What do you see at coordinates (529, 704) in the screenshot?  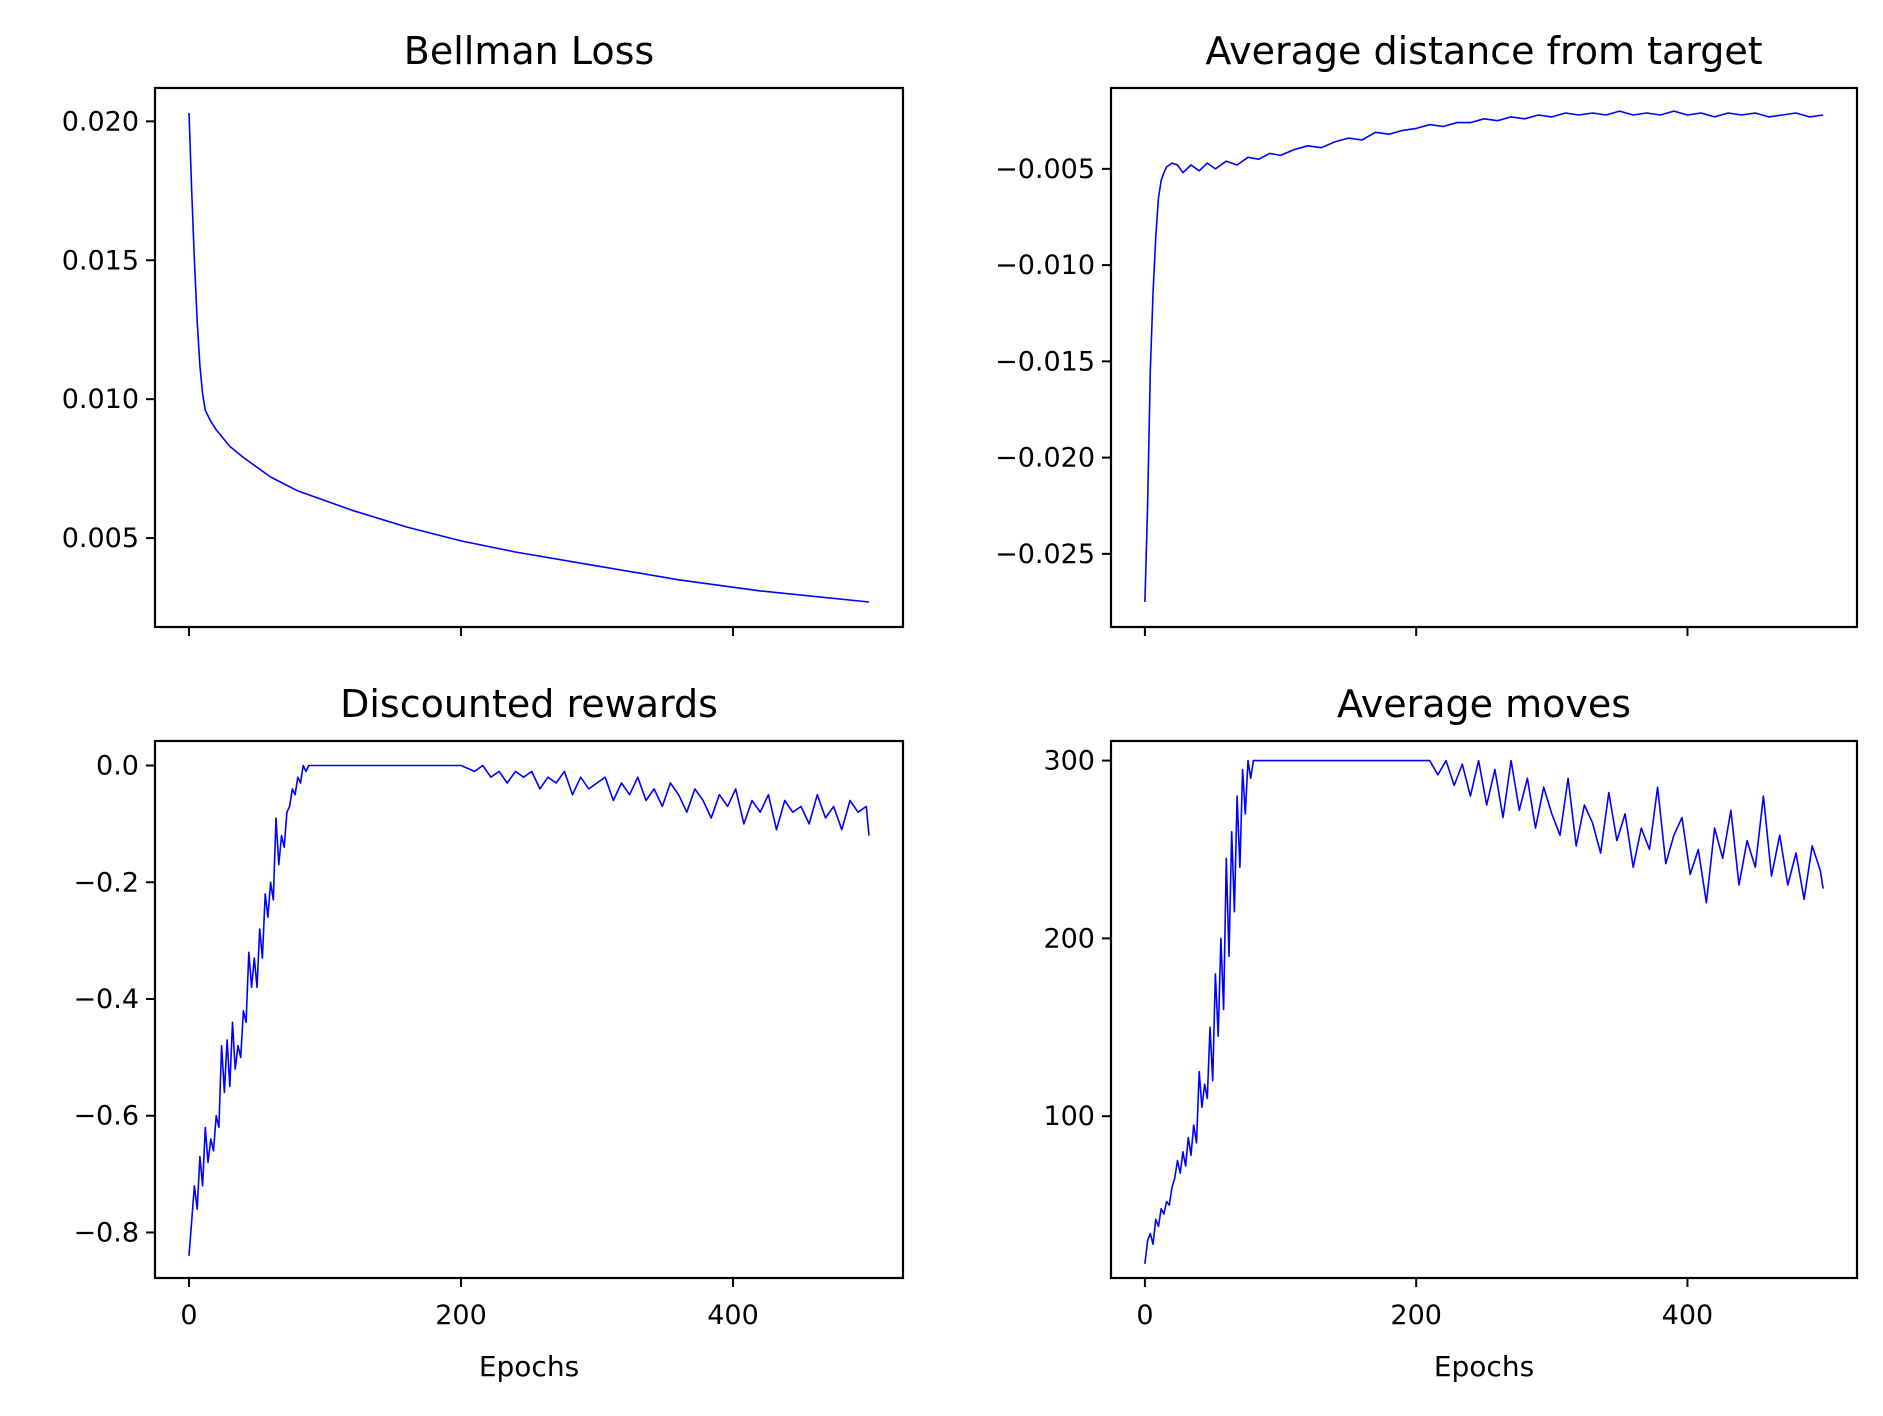 I see `discounted-rewards-title: Discounted rewards` at bounding box center [529, 704].